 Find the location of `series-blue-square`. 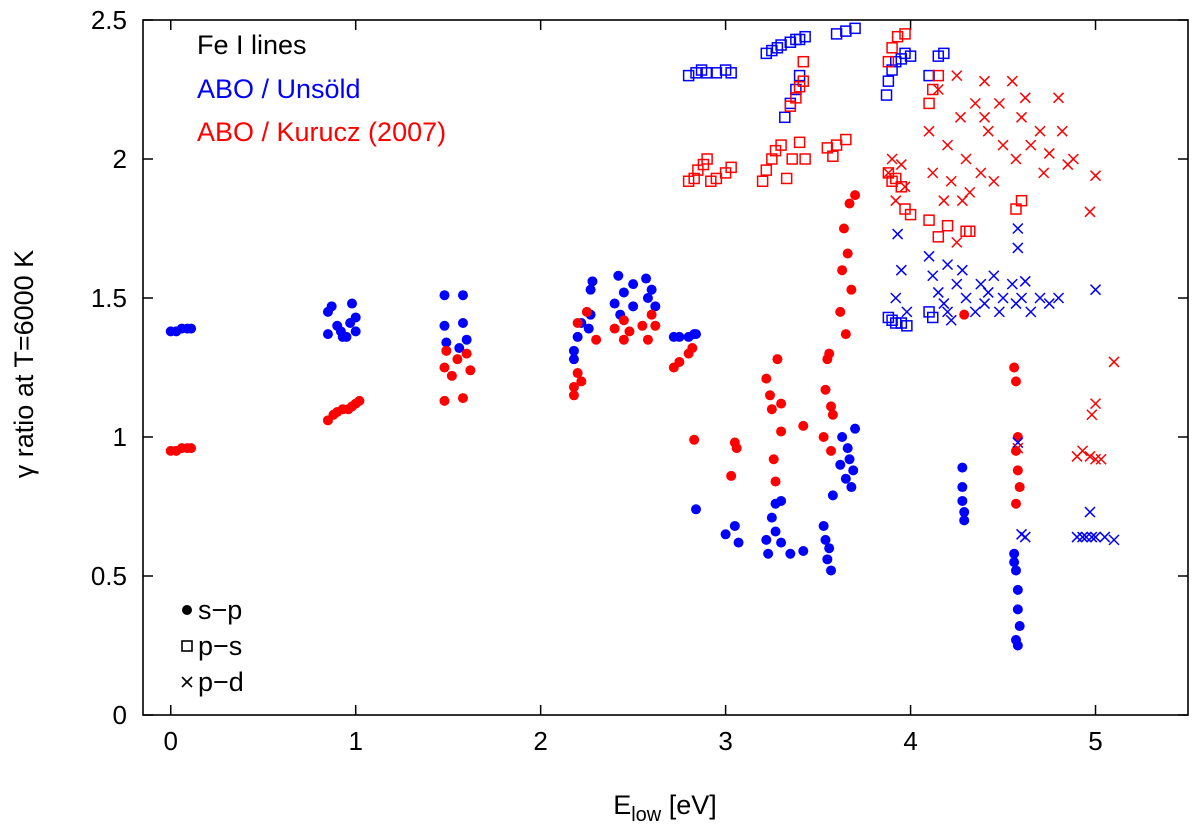

series-blue-square is located at coordinates (816, 177).